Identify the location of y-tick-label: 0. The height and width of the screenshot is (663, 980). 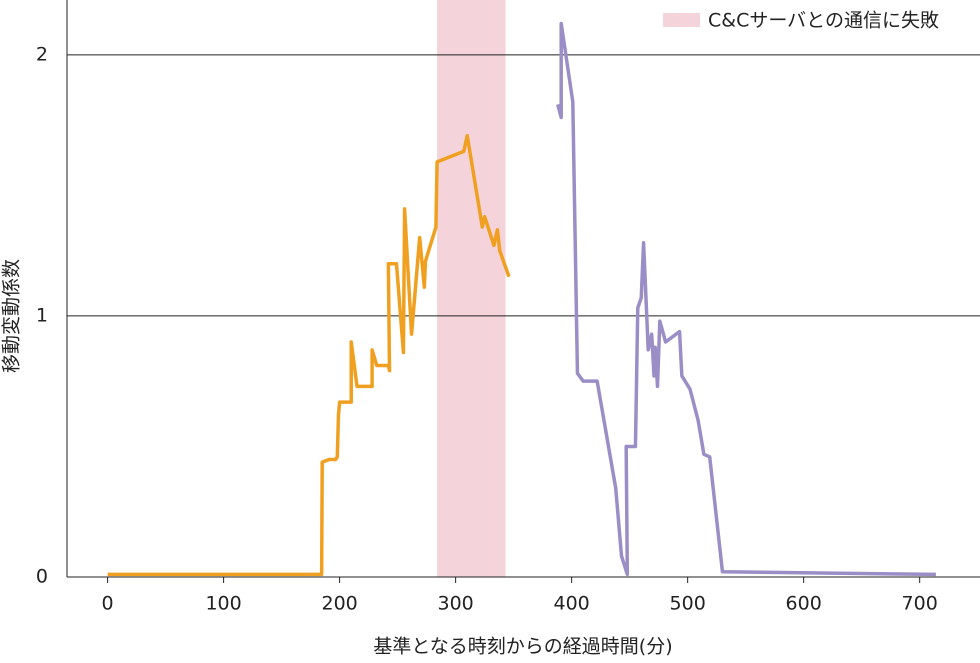
(42, 577).